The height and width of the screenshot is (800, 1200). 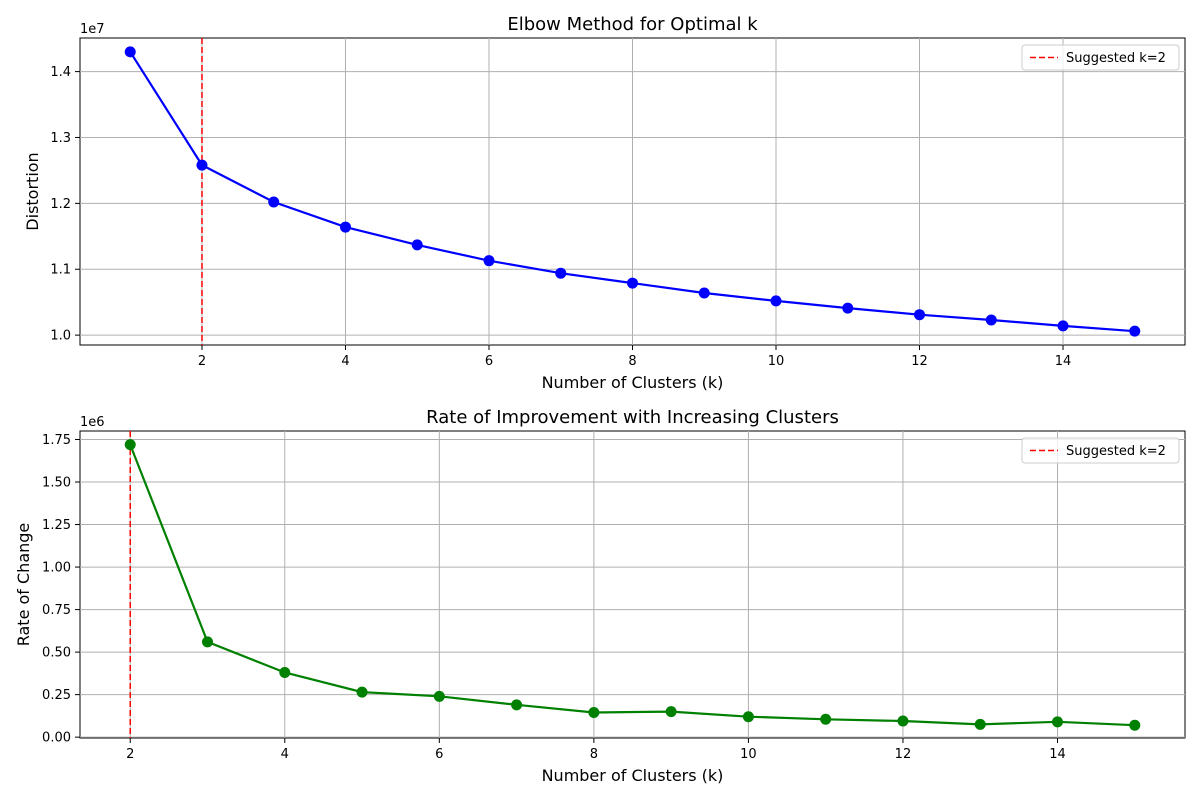 What do you see at coordinates (56, 568) in the screenshot?
I see `y-tick-label: 1.00` at bounding box center [56, 568].